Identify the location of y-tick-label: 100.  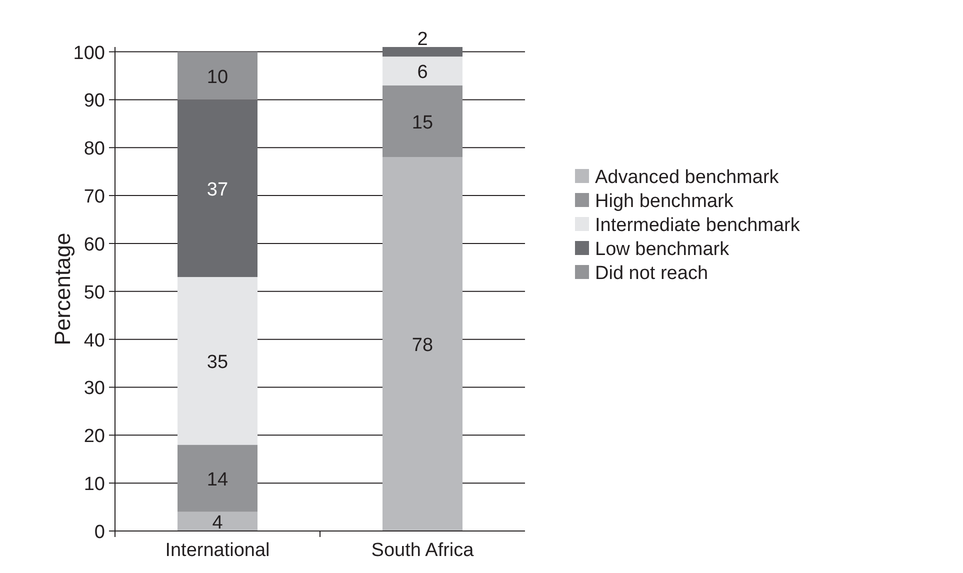
(89, 53).